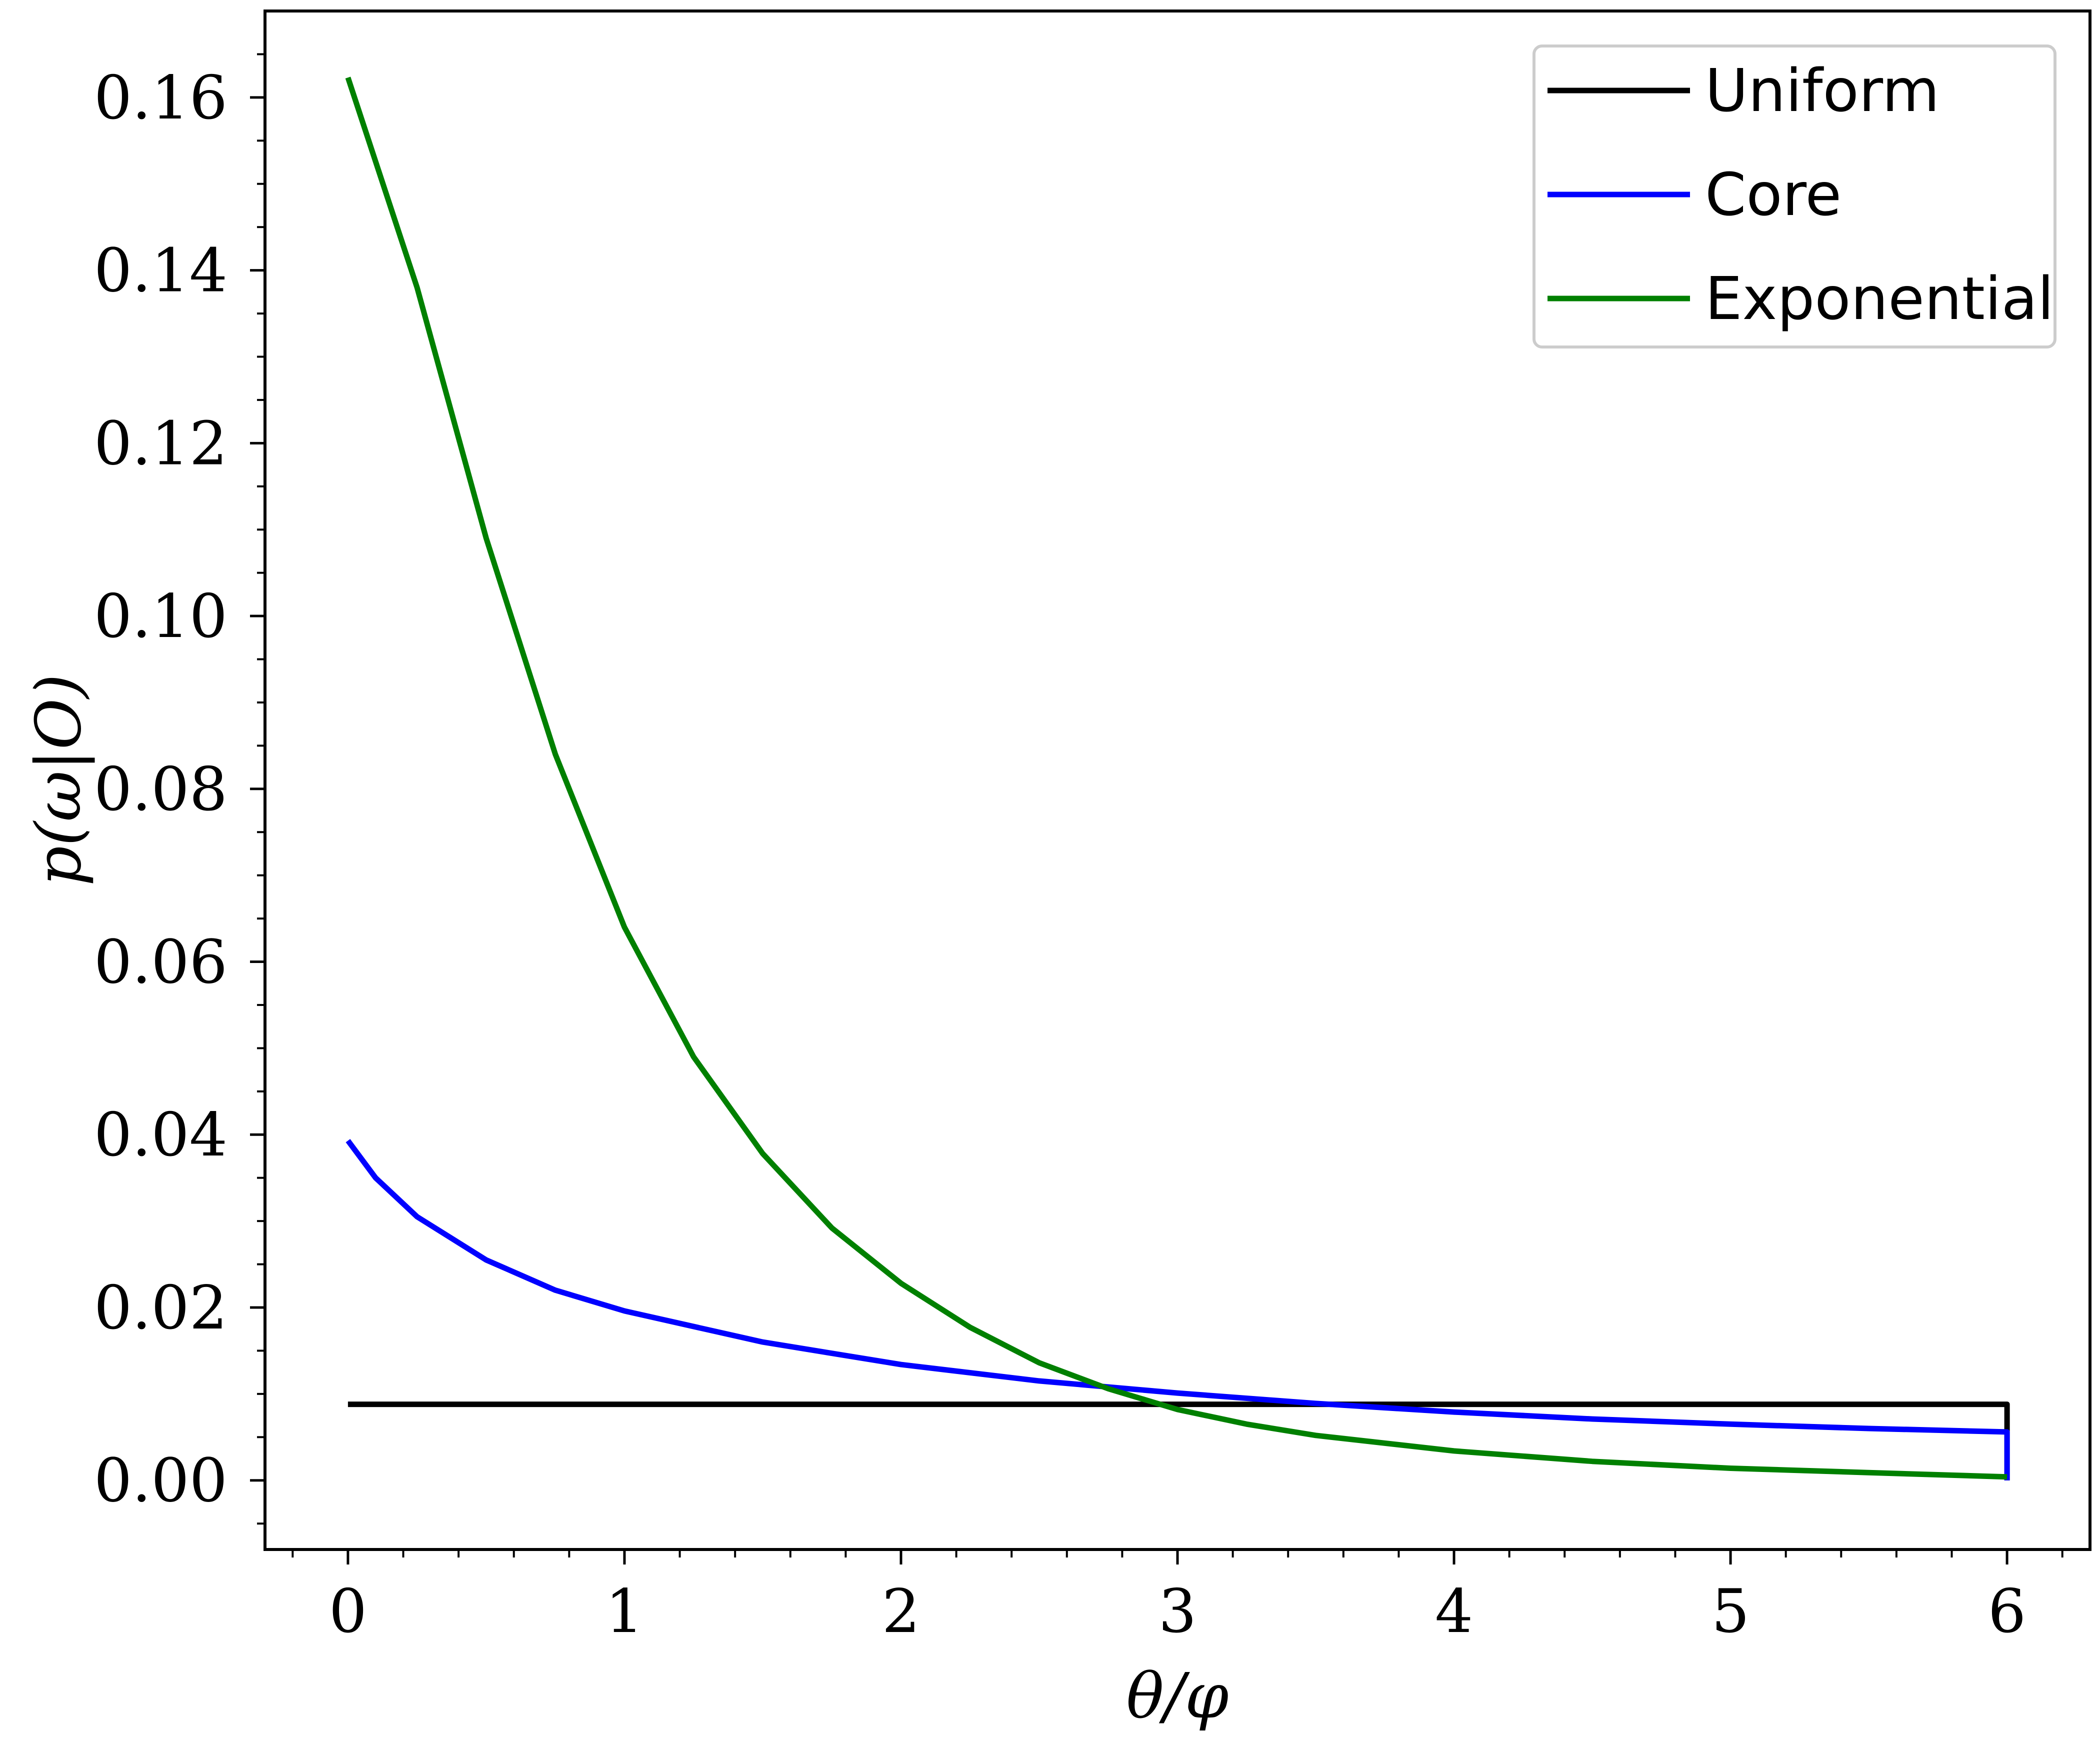  What do you see at coordinates (161, 963) in the screenshot?
I see `y-tick-label: 0.06` at bounding box center [161, 963].